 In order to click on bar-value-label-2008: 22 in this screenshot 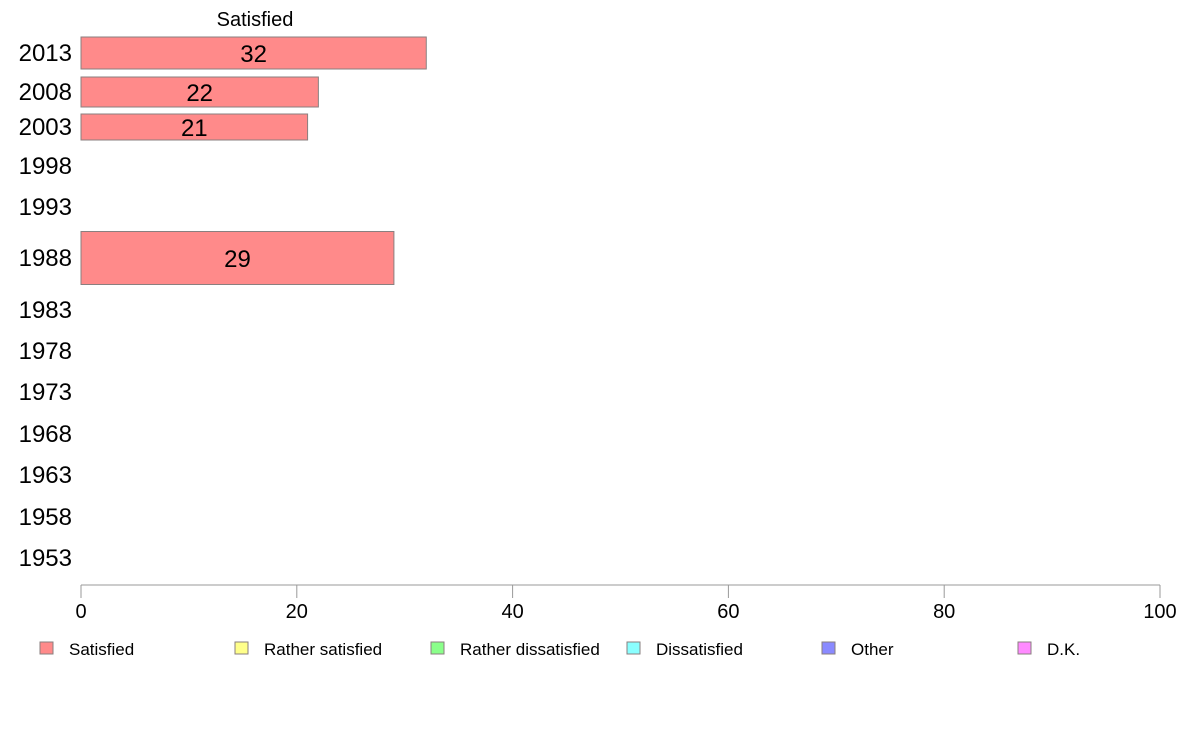, I will do `click(199, 93)`.